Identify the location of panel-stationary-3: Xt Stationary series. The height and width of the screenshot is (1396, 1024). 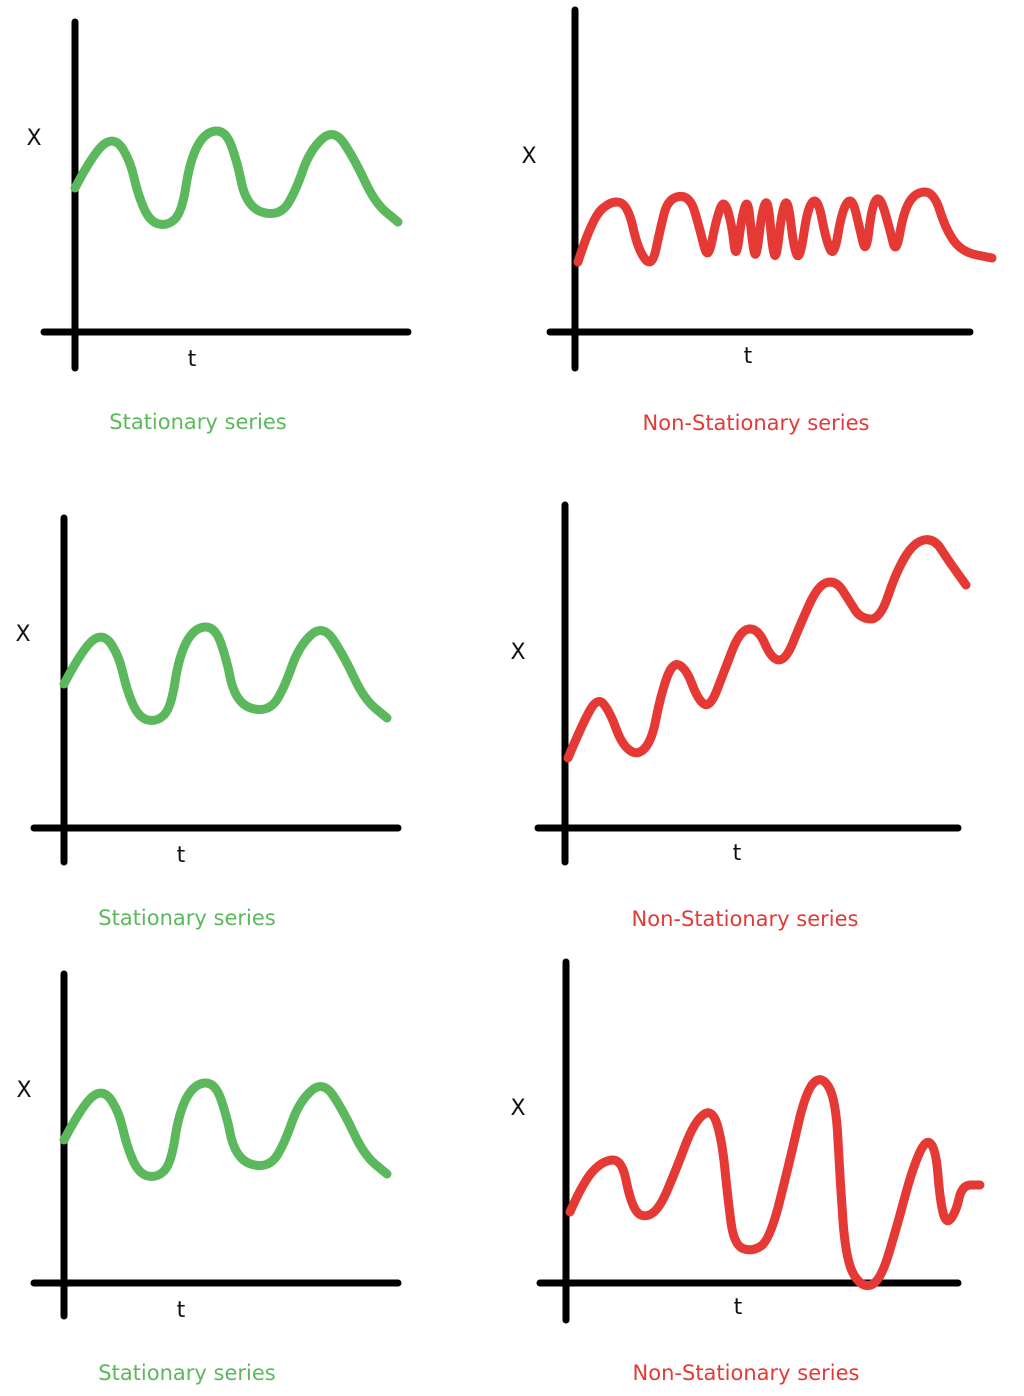
(209, 1177).